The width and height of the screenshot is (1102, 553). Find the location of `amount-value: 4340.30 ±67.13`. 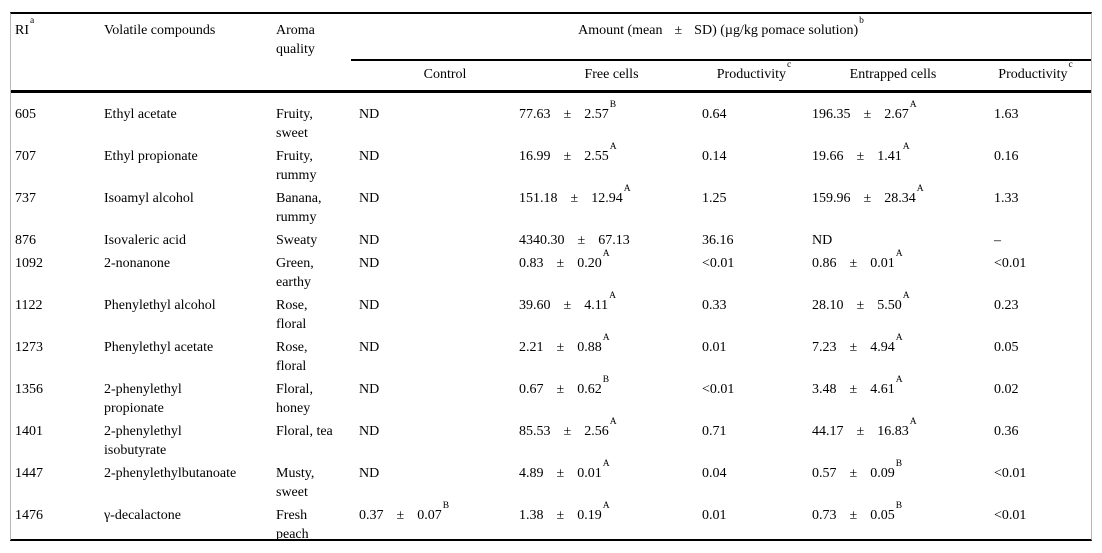

amount-value: 4340.30 ±67.13 is located at coordinates (607, 240).